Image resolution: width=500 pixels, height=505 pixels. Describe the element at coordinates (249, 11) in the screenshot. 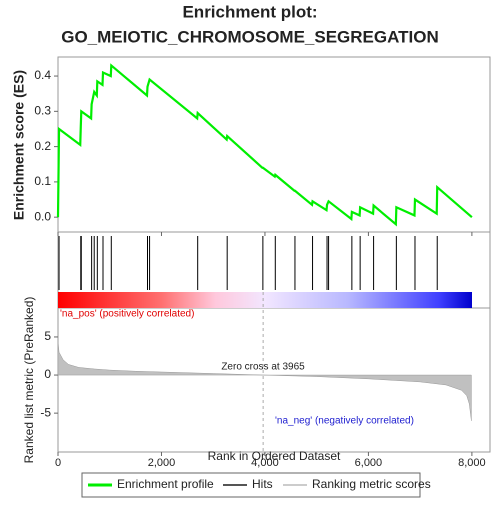

I see `chart-title: Enrichment plot:` at that location.